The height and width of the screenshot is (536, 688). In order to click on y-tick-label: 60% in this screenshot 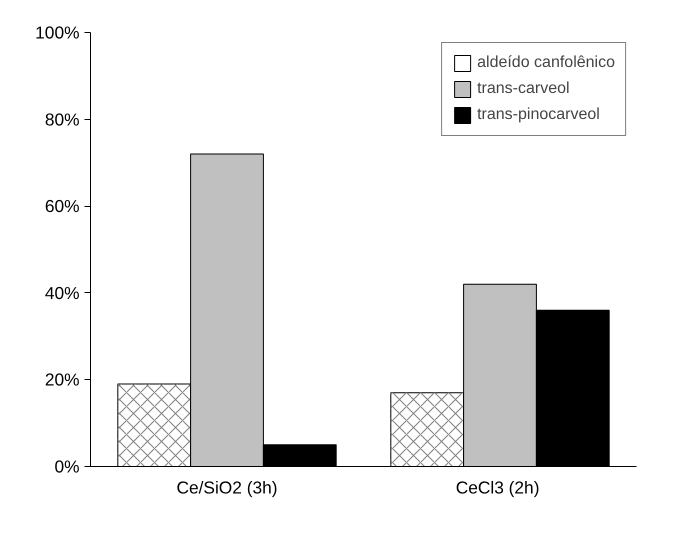, I will do `click(62, 206)`.